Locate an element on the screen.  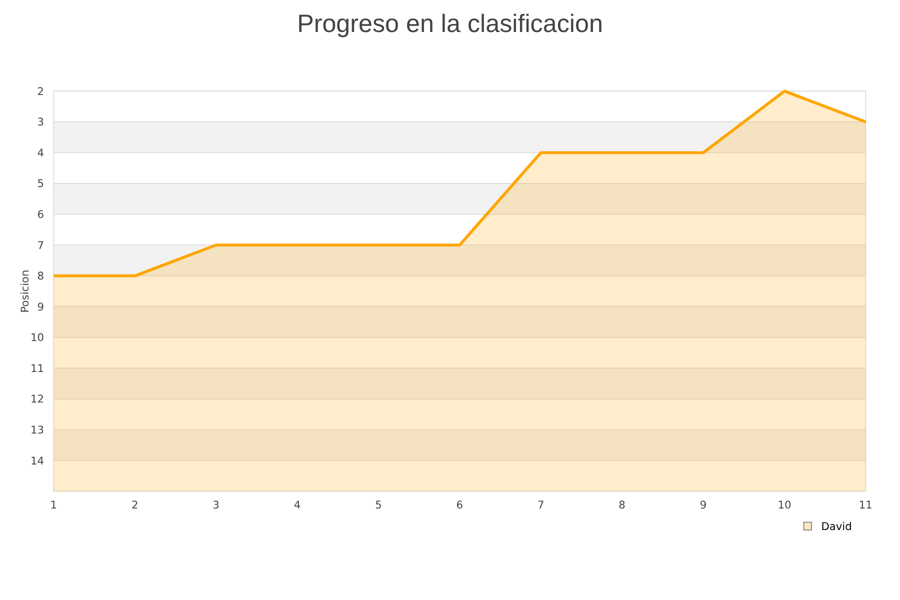
y-tick-label: 11 is located at coordinates (37, 368).